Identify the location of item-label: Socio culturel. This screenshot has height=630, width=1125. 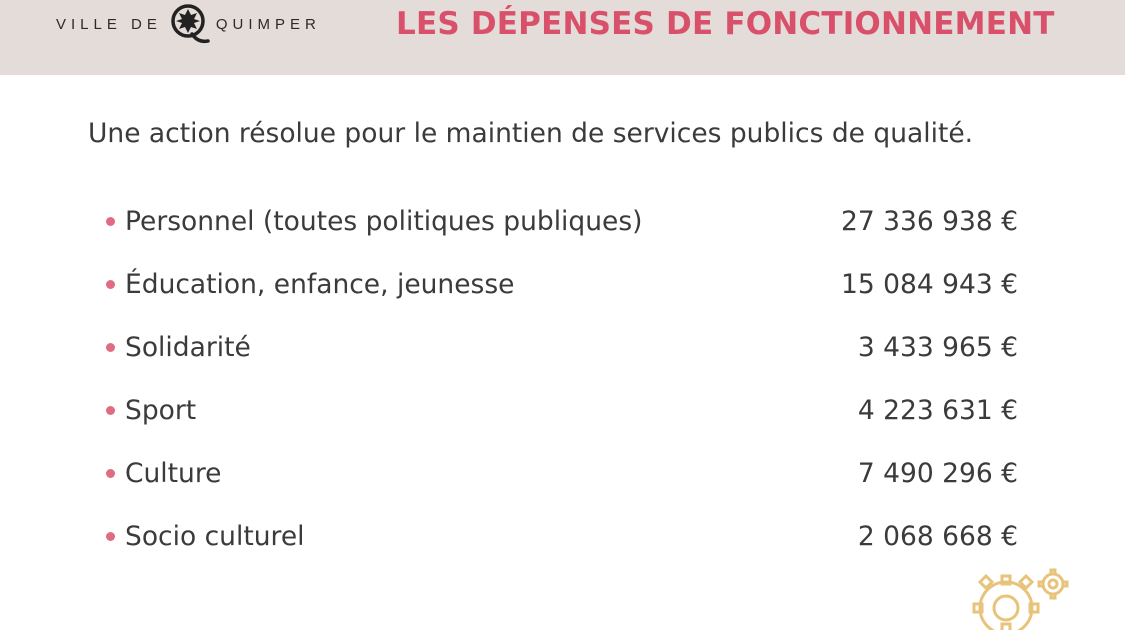
(215, 536).